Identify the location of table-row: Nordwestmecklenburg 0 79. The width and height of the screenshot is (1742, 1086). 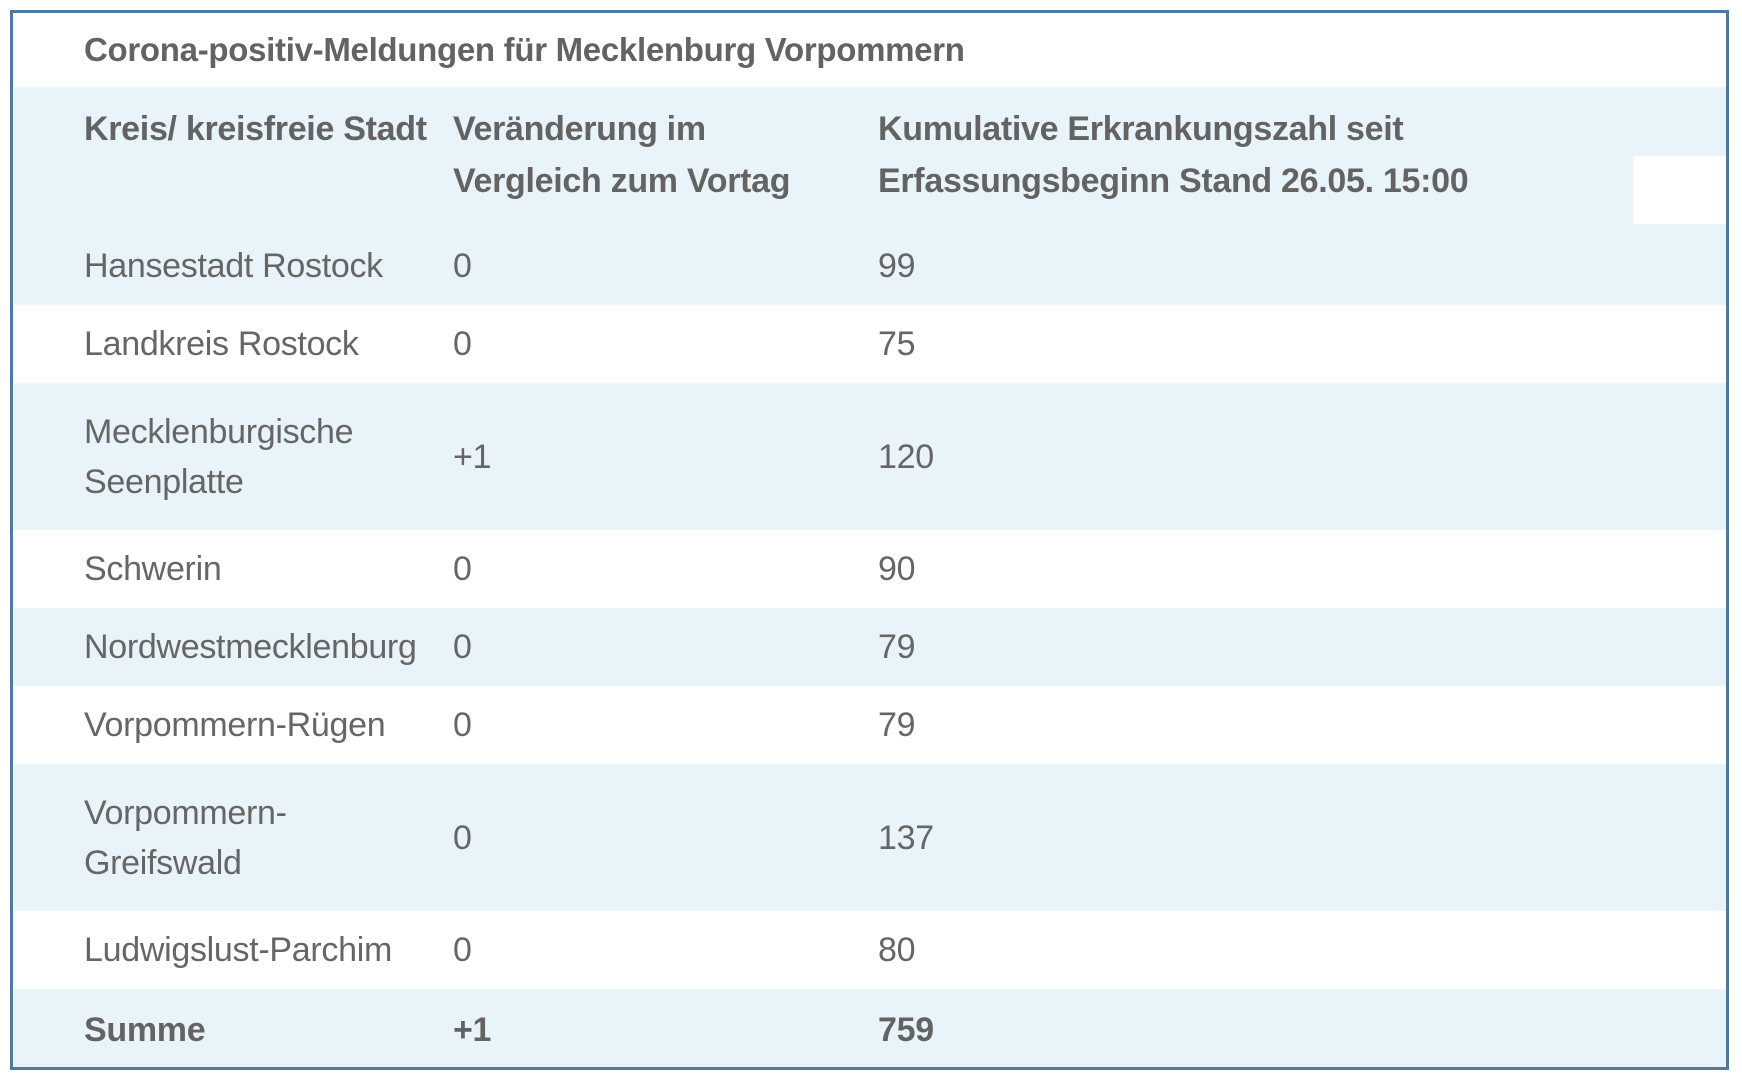
(869, 647).